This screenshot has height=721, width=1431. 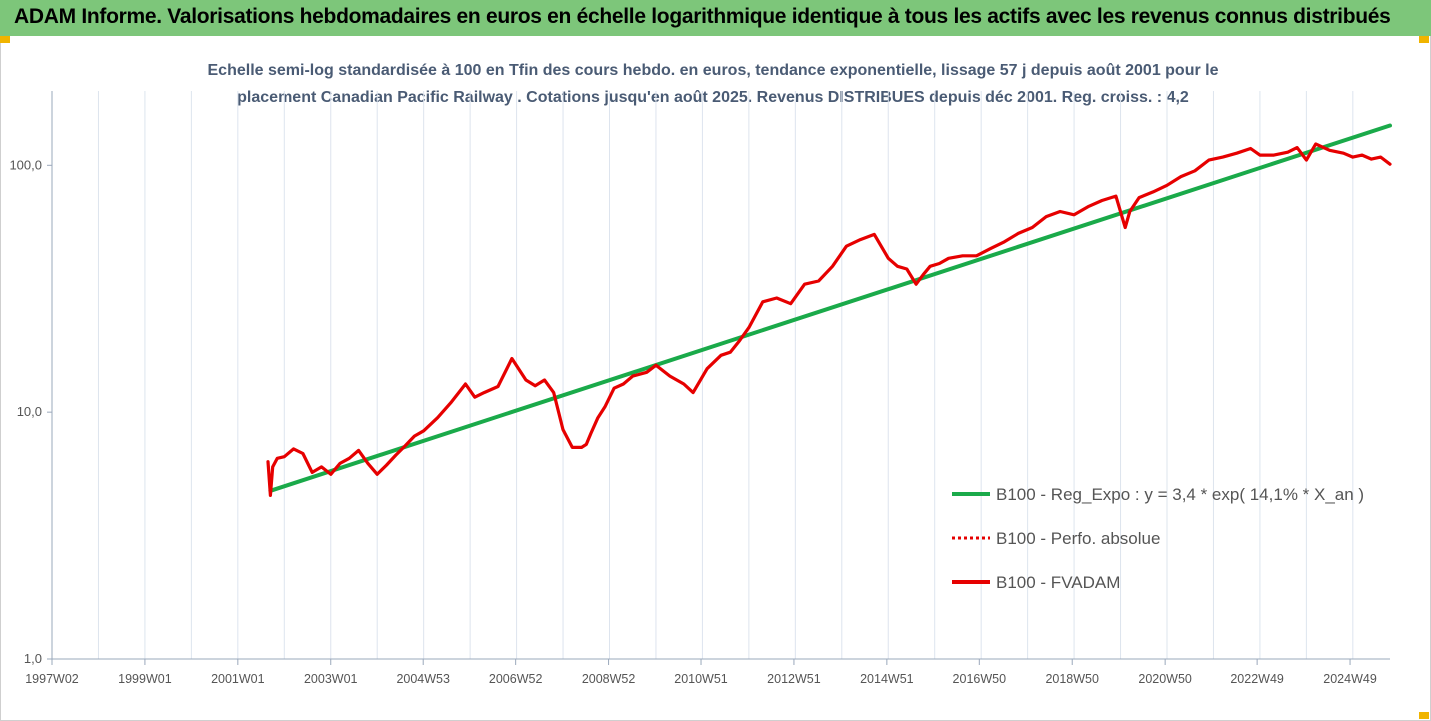 What do you see at coordinates (331, 679) in the screenshot?
I see `x-tick-label: 2003W01` at bounding box center [331, 679].